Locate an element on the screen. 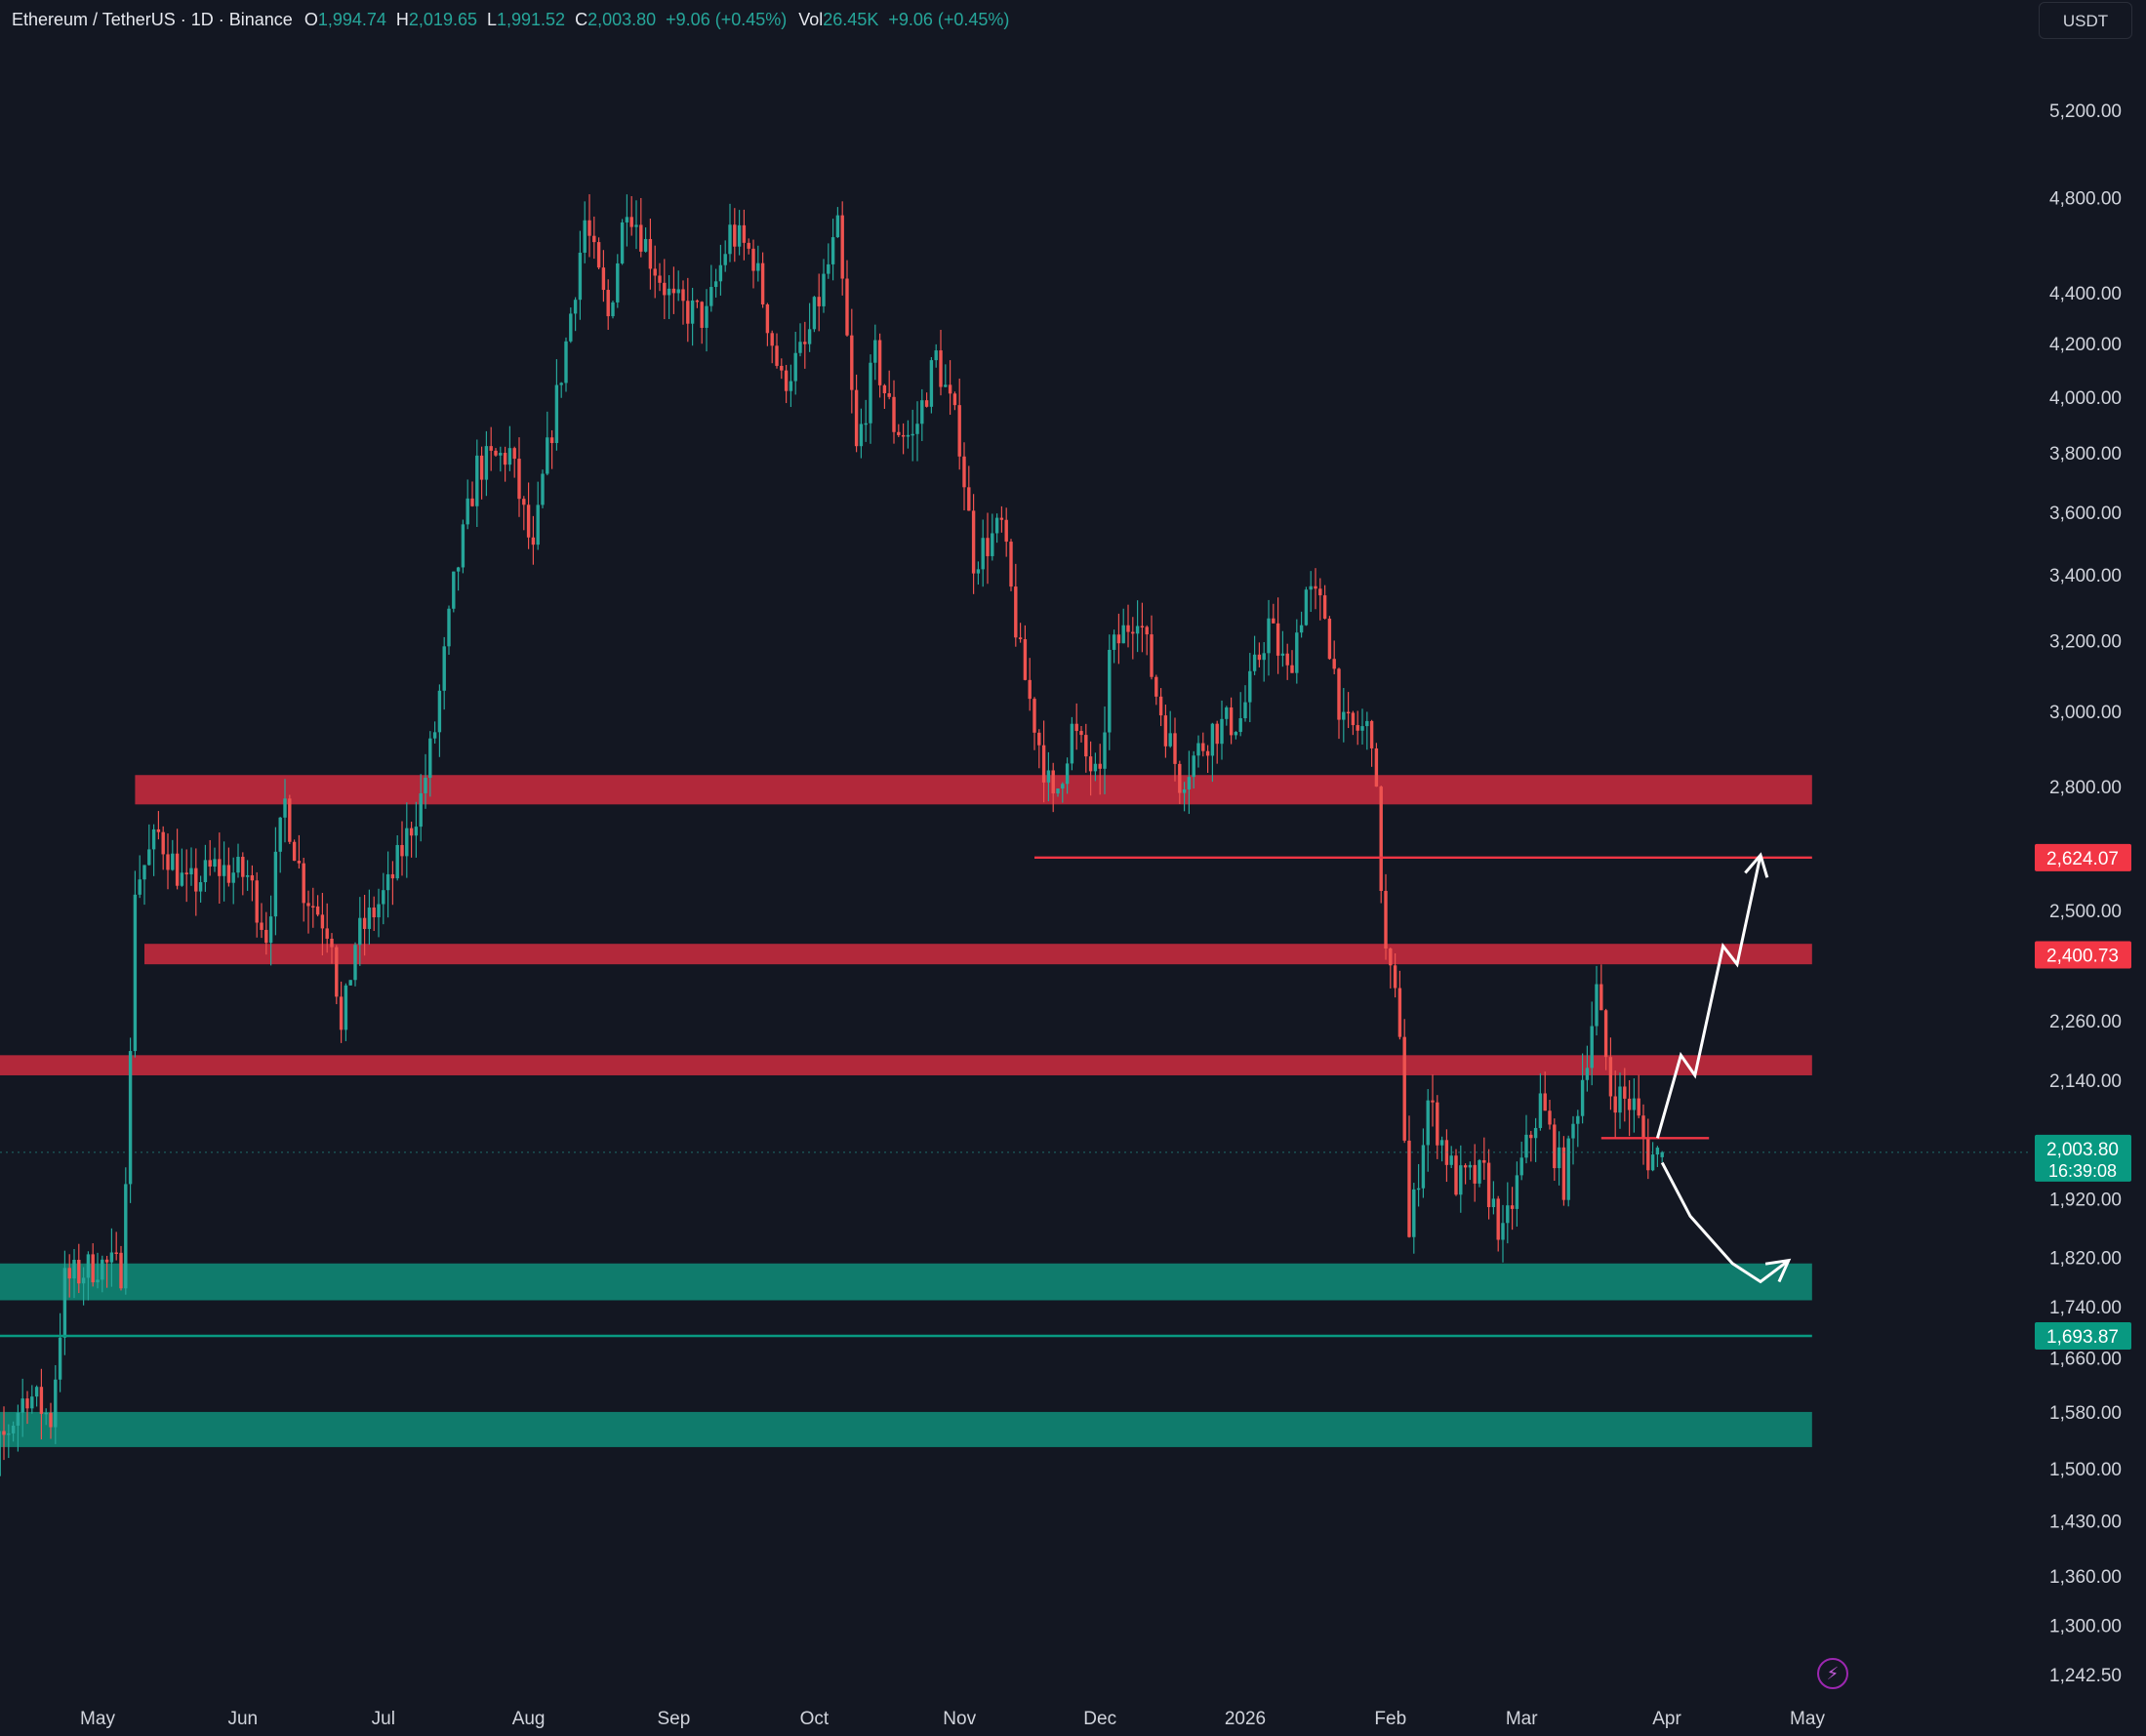 The image size is (2146, 1736). symbol-title: Ethereum / TetherUS · 1D · Binance is located at coordinates (152, 19).